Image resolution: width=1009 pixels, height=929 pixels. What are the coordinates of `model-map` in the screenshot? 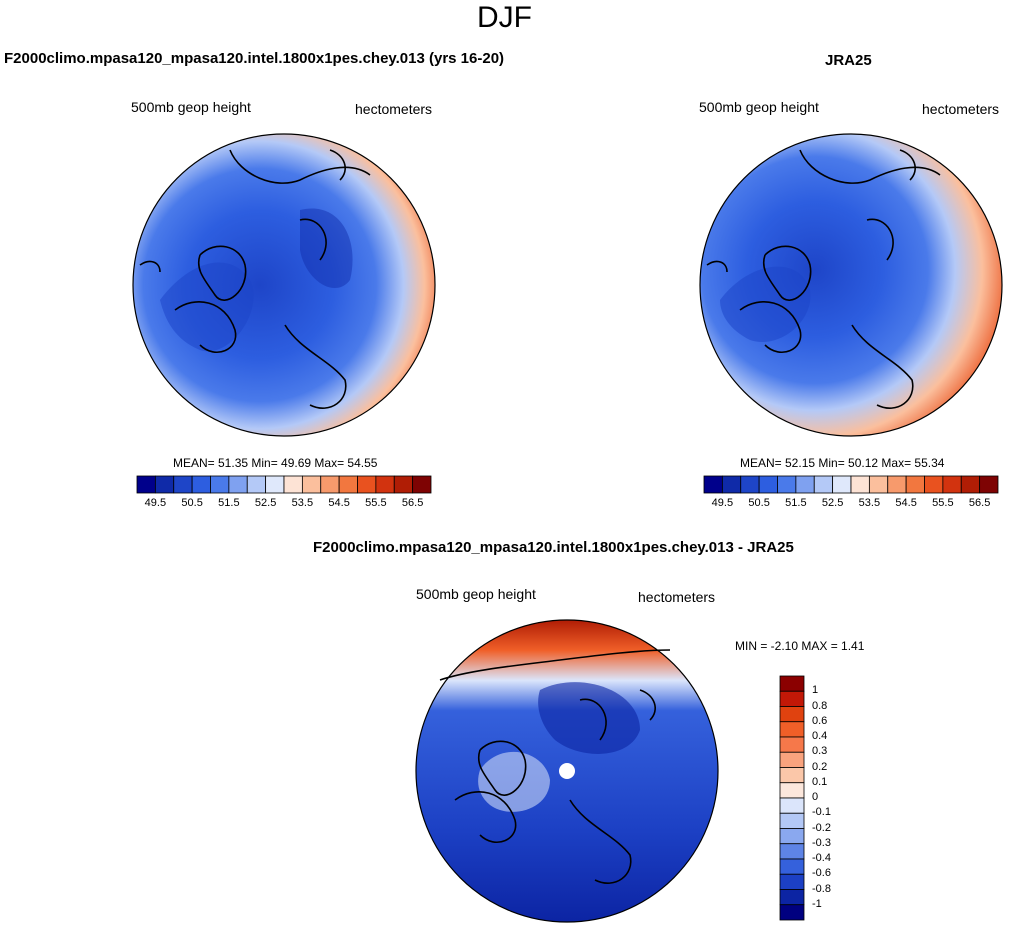 It's located at (284, 285).